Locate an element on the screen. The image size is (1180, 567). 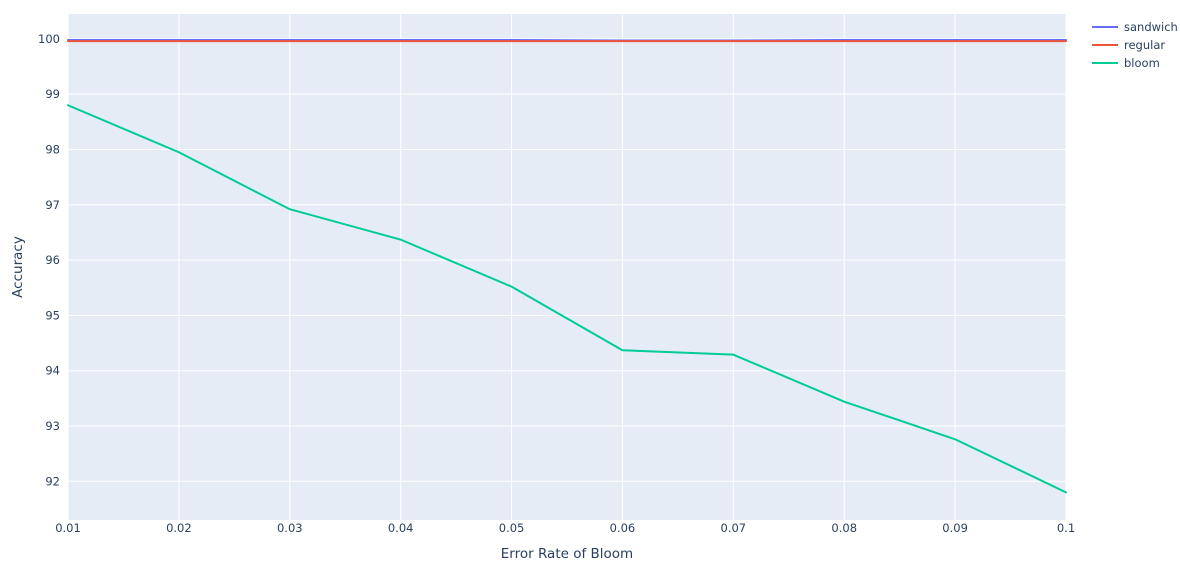
x-tick-label: 0.08 is located at coordinates (844, 528).